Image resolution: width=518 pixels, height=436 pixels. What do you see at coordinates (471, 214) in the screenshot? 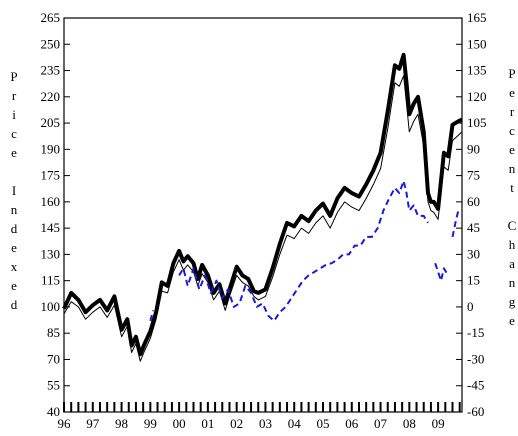
I see `right-axis: -60 -45 -30 -15 0 15 30 45 60 75 90 105 120 135 150 165` at bounding box center [471, 214].